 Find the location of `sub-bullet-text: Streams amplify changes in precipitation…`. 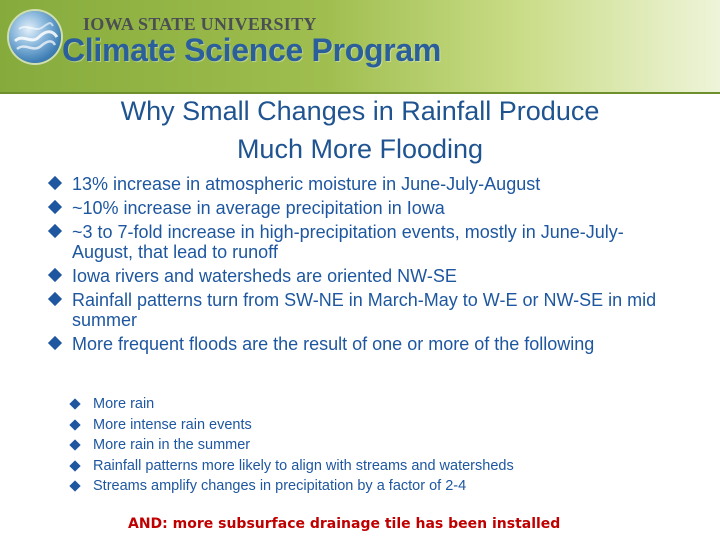

sub-bullet-text: Streams amplify changes in precipitation… is located at coordinates (280, 486).